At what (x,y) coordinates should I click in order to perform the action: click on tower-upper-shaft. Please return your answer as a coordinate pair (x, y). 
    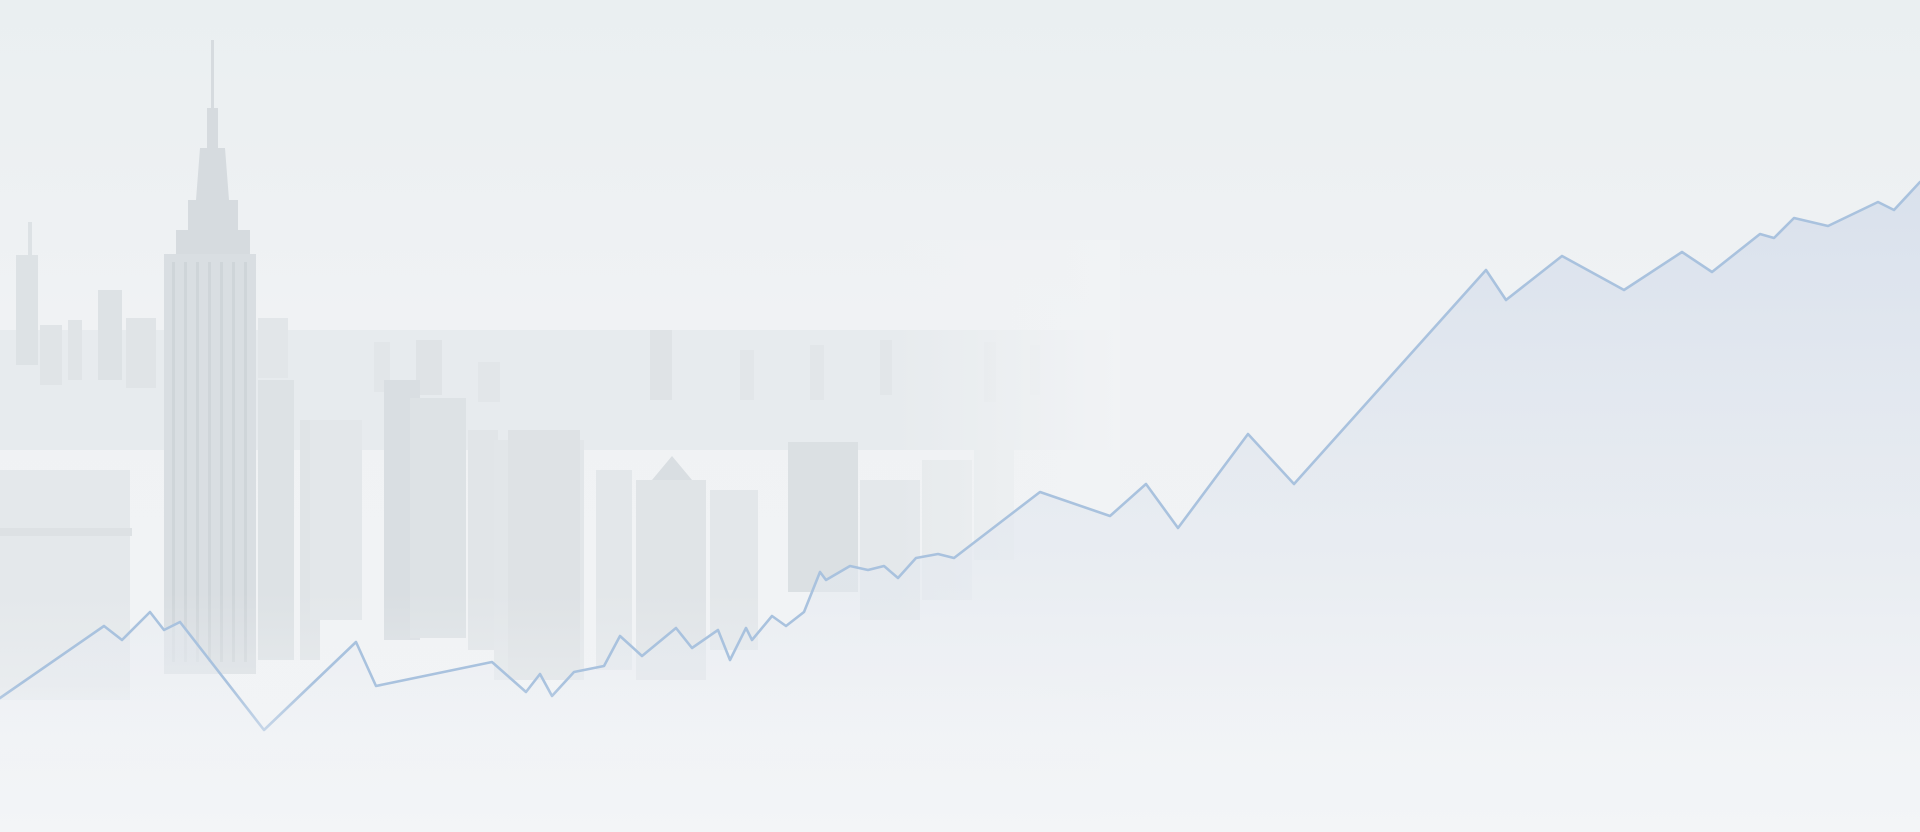
    Looking at the image, I should click on (213, 215).